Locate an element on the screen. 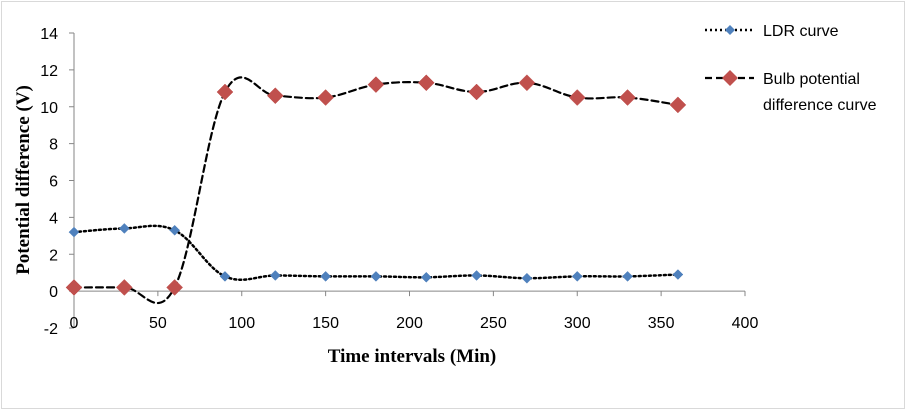 This screenshot has height=413, width=907. legend-label-bulb: Bulb potential difference curve is located at coordinates (820, 92).